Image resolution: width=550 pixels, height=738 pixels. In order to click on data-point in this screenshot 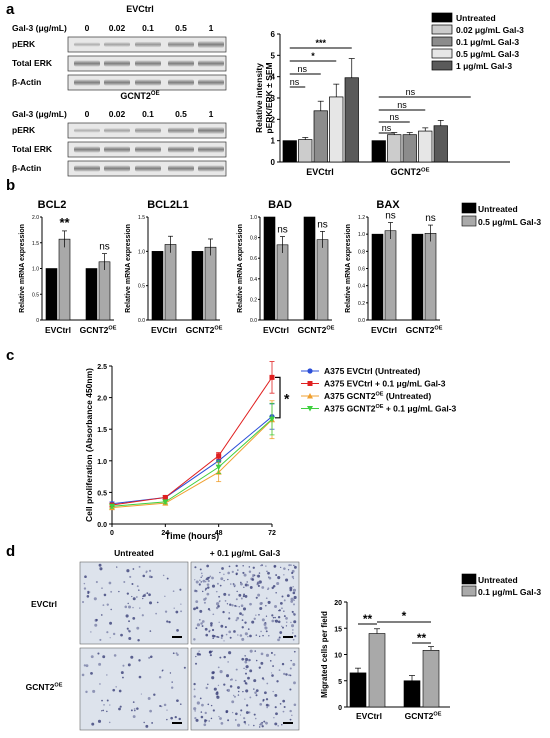, I will do `click(272, 377)`.